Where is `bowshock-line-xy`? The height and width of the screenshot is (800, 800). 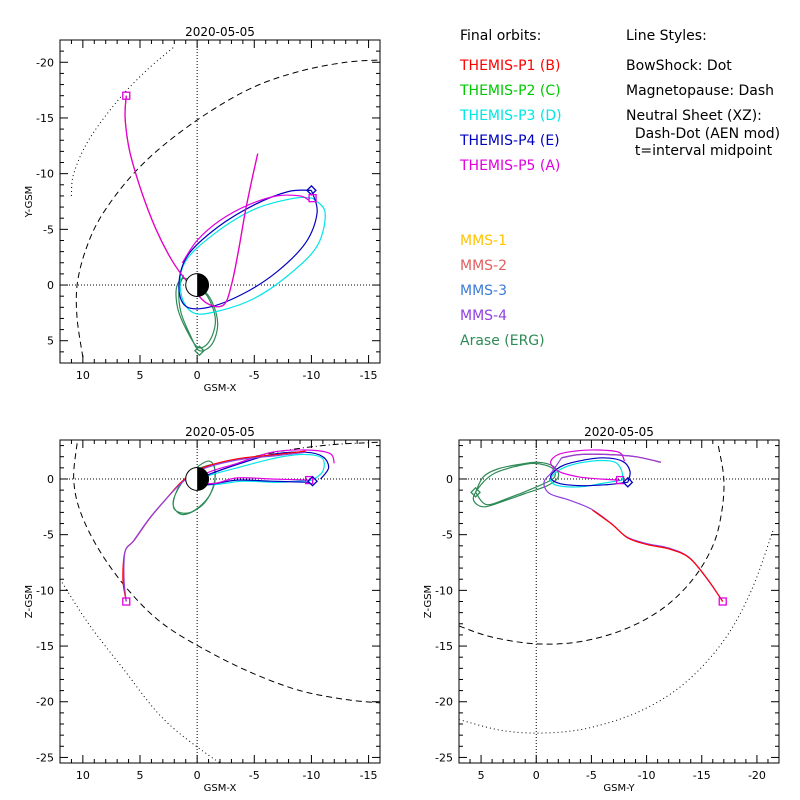 bowshock-line-xy is located at coordinates (122, 121).